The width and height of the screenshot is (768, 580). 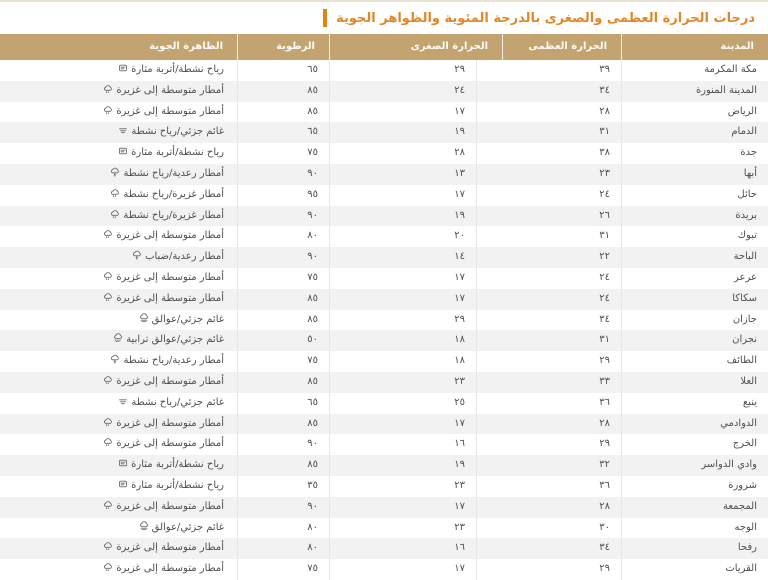 What do you see at coordinates (173, 215) in the screenshot?
I see `phenomenon-text: أمطار غزيرة/رياح نشطة` at bounding box center [173, 215].